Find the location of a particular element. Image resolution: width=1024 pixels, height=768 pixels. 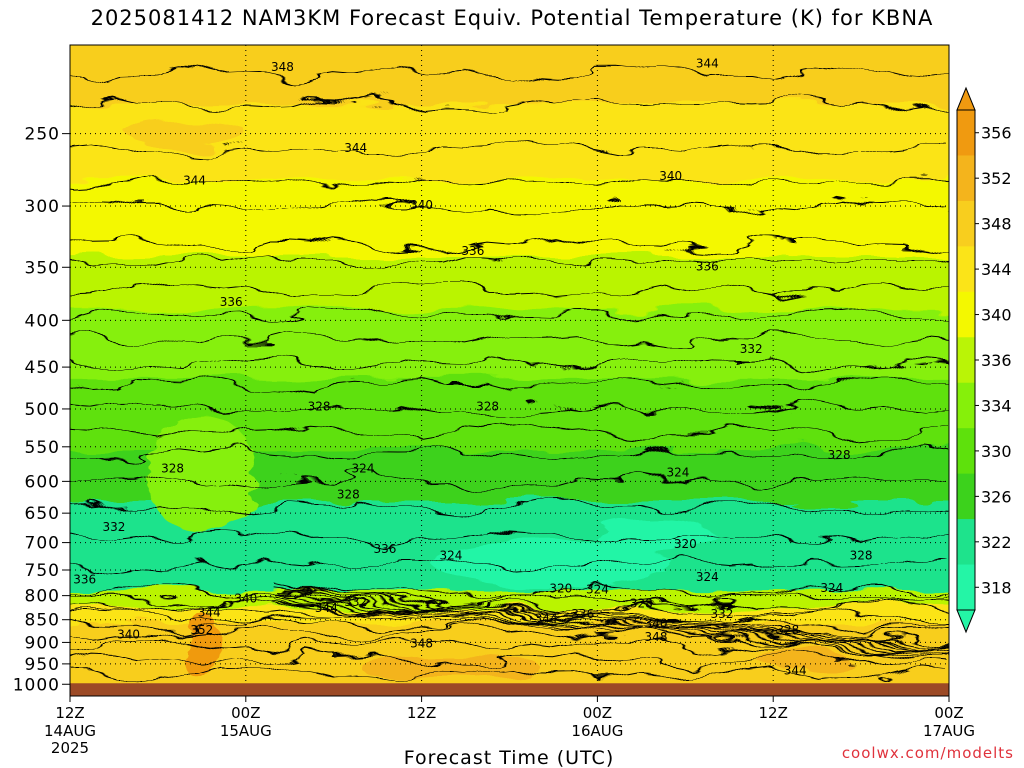

contour-label: 352 is located at coordinates (201, 630).